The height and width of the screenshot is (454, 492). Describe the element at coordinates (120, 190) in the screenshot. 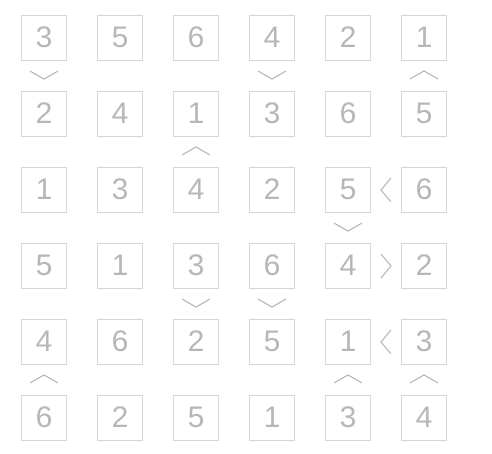

I see `cell-r3-c2: 3` at that location.